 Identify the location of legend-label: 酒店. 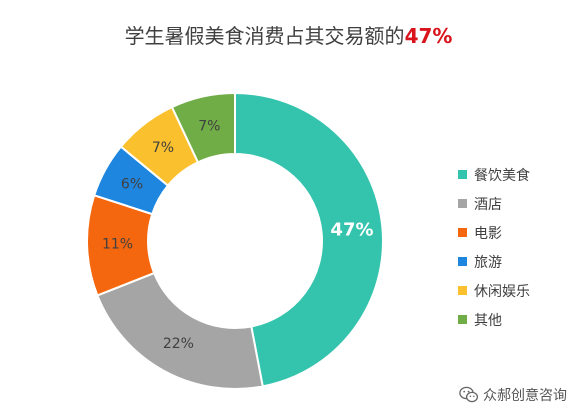
(488, 204).